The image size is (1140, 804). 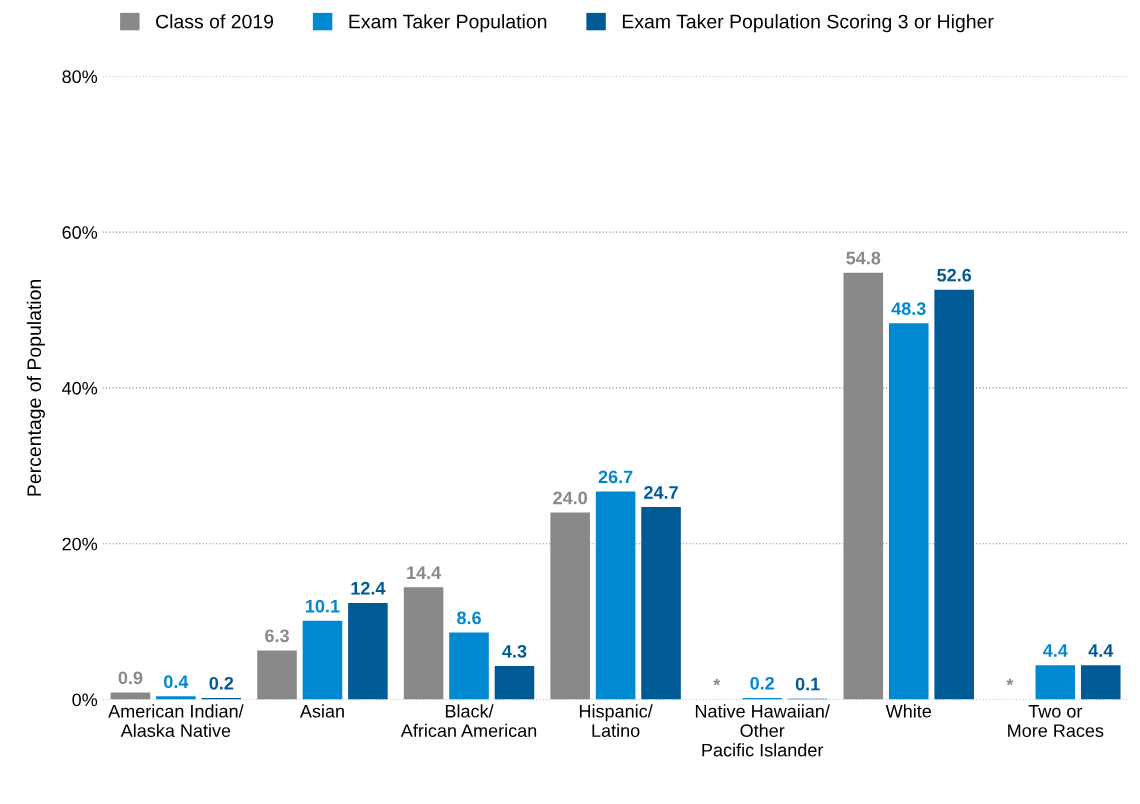 I want to click on legend-label: Class of 2019, so click(x=215, y=21).